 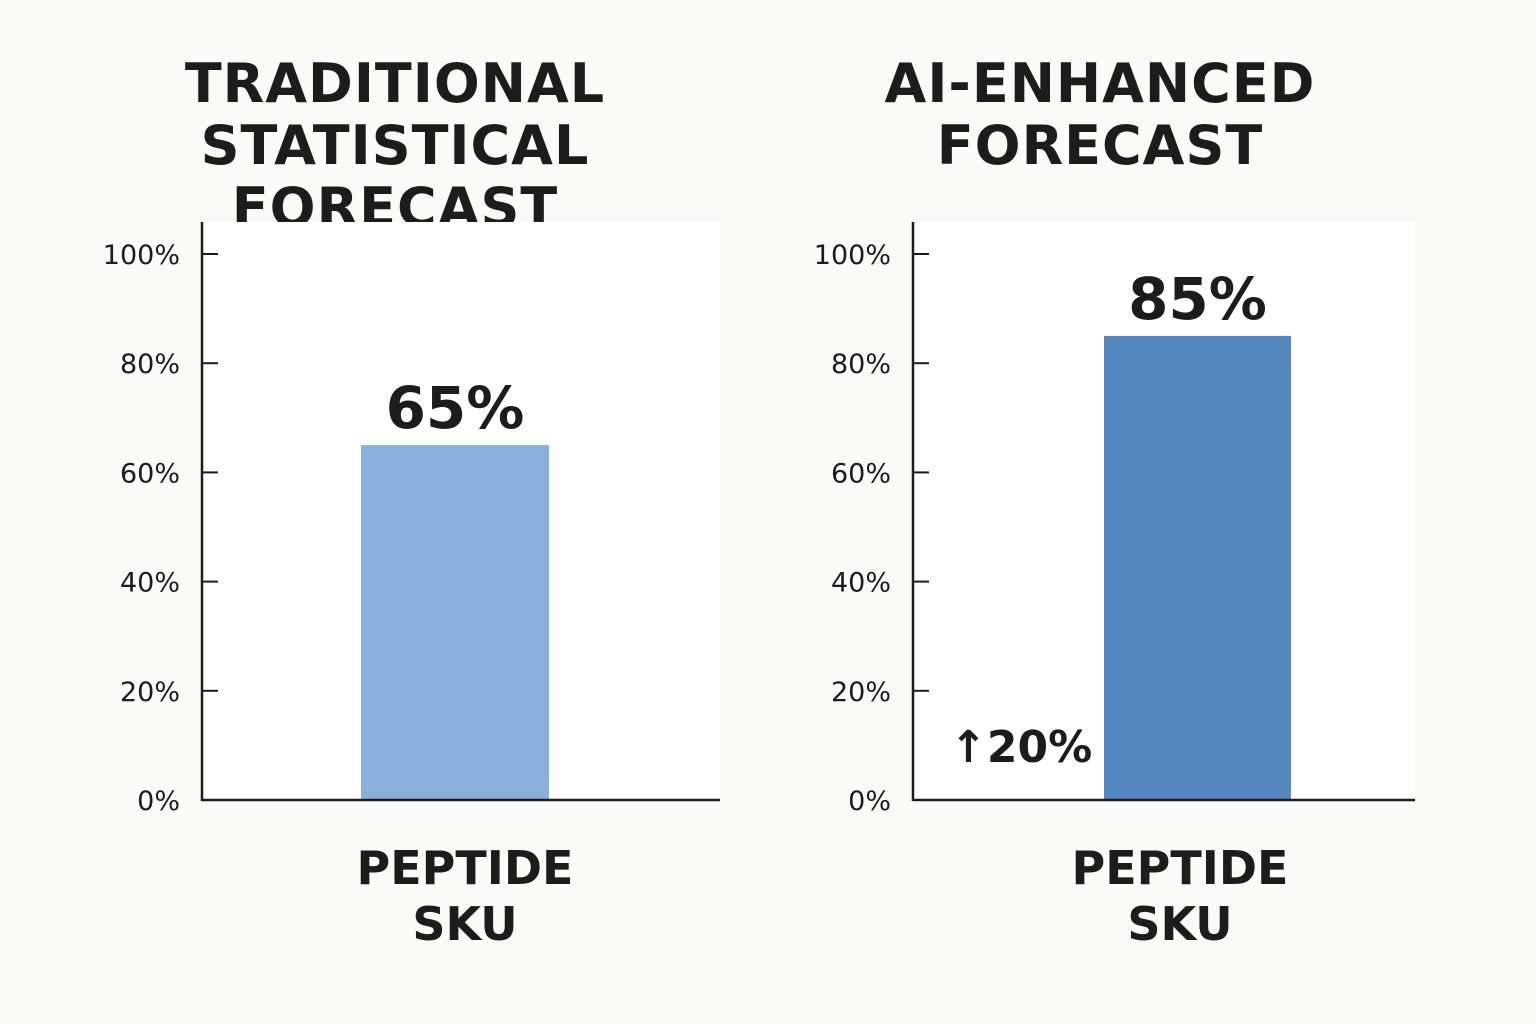 I want to click on chart-title-ai-enhanced: AI-ENHANCED FORECAST, so click(x=1100, y=115).